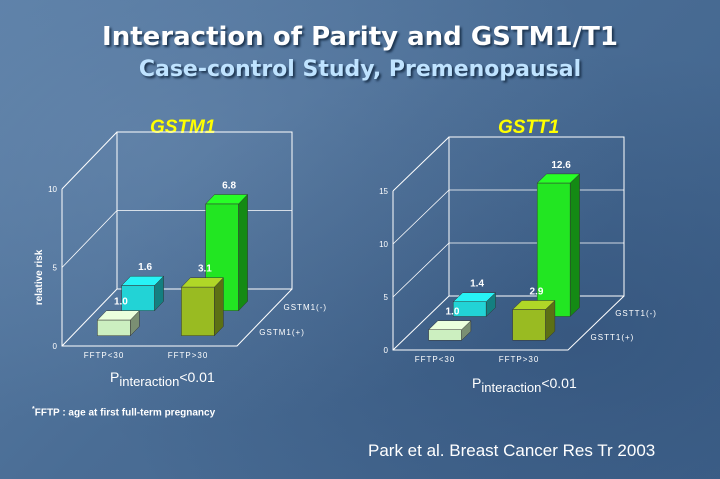  I want to click on bar-value-label: 2.9, so click(536, 292).